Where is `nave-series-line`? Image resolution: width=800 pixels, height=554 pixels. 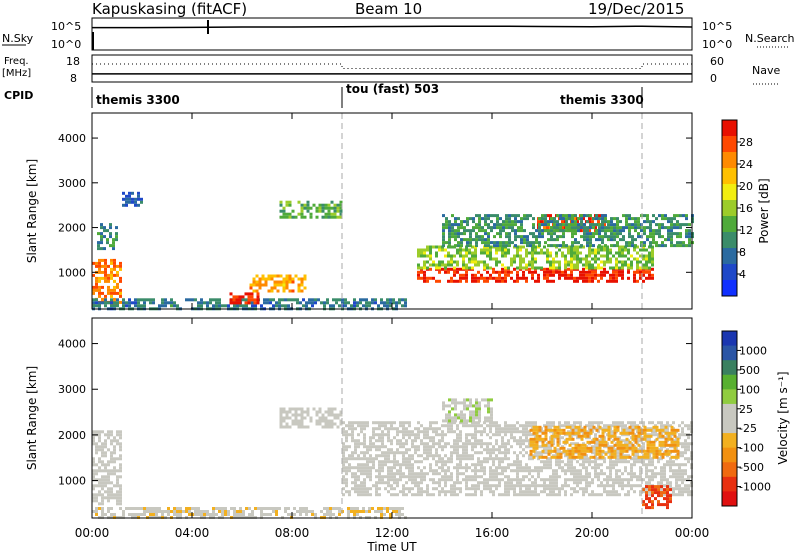 nave-series-line is located at coordinates (392, 66).